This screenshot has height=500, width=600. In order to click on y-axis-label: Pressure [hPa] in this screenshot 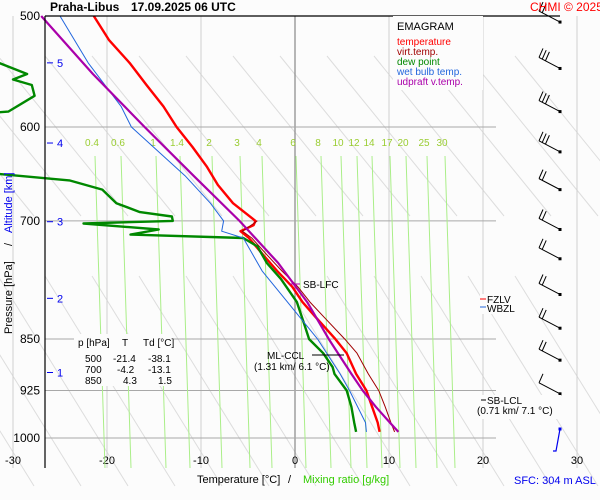, I will do `click(9, 297)`.